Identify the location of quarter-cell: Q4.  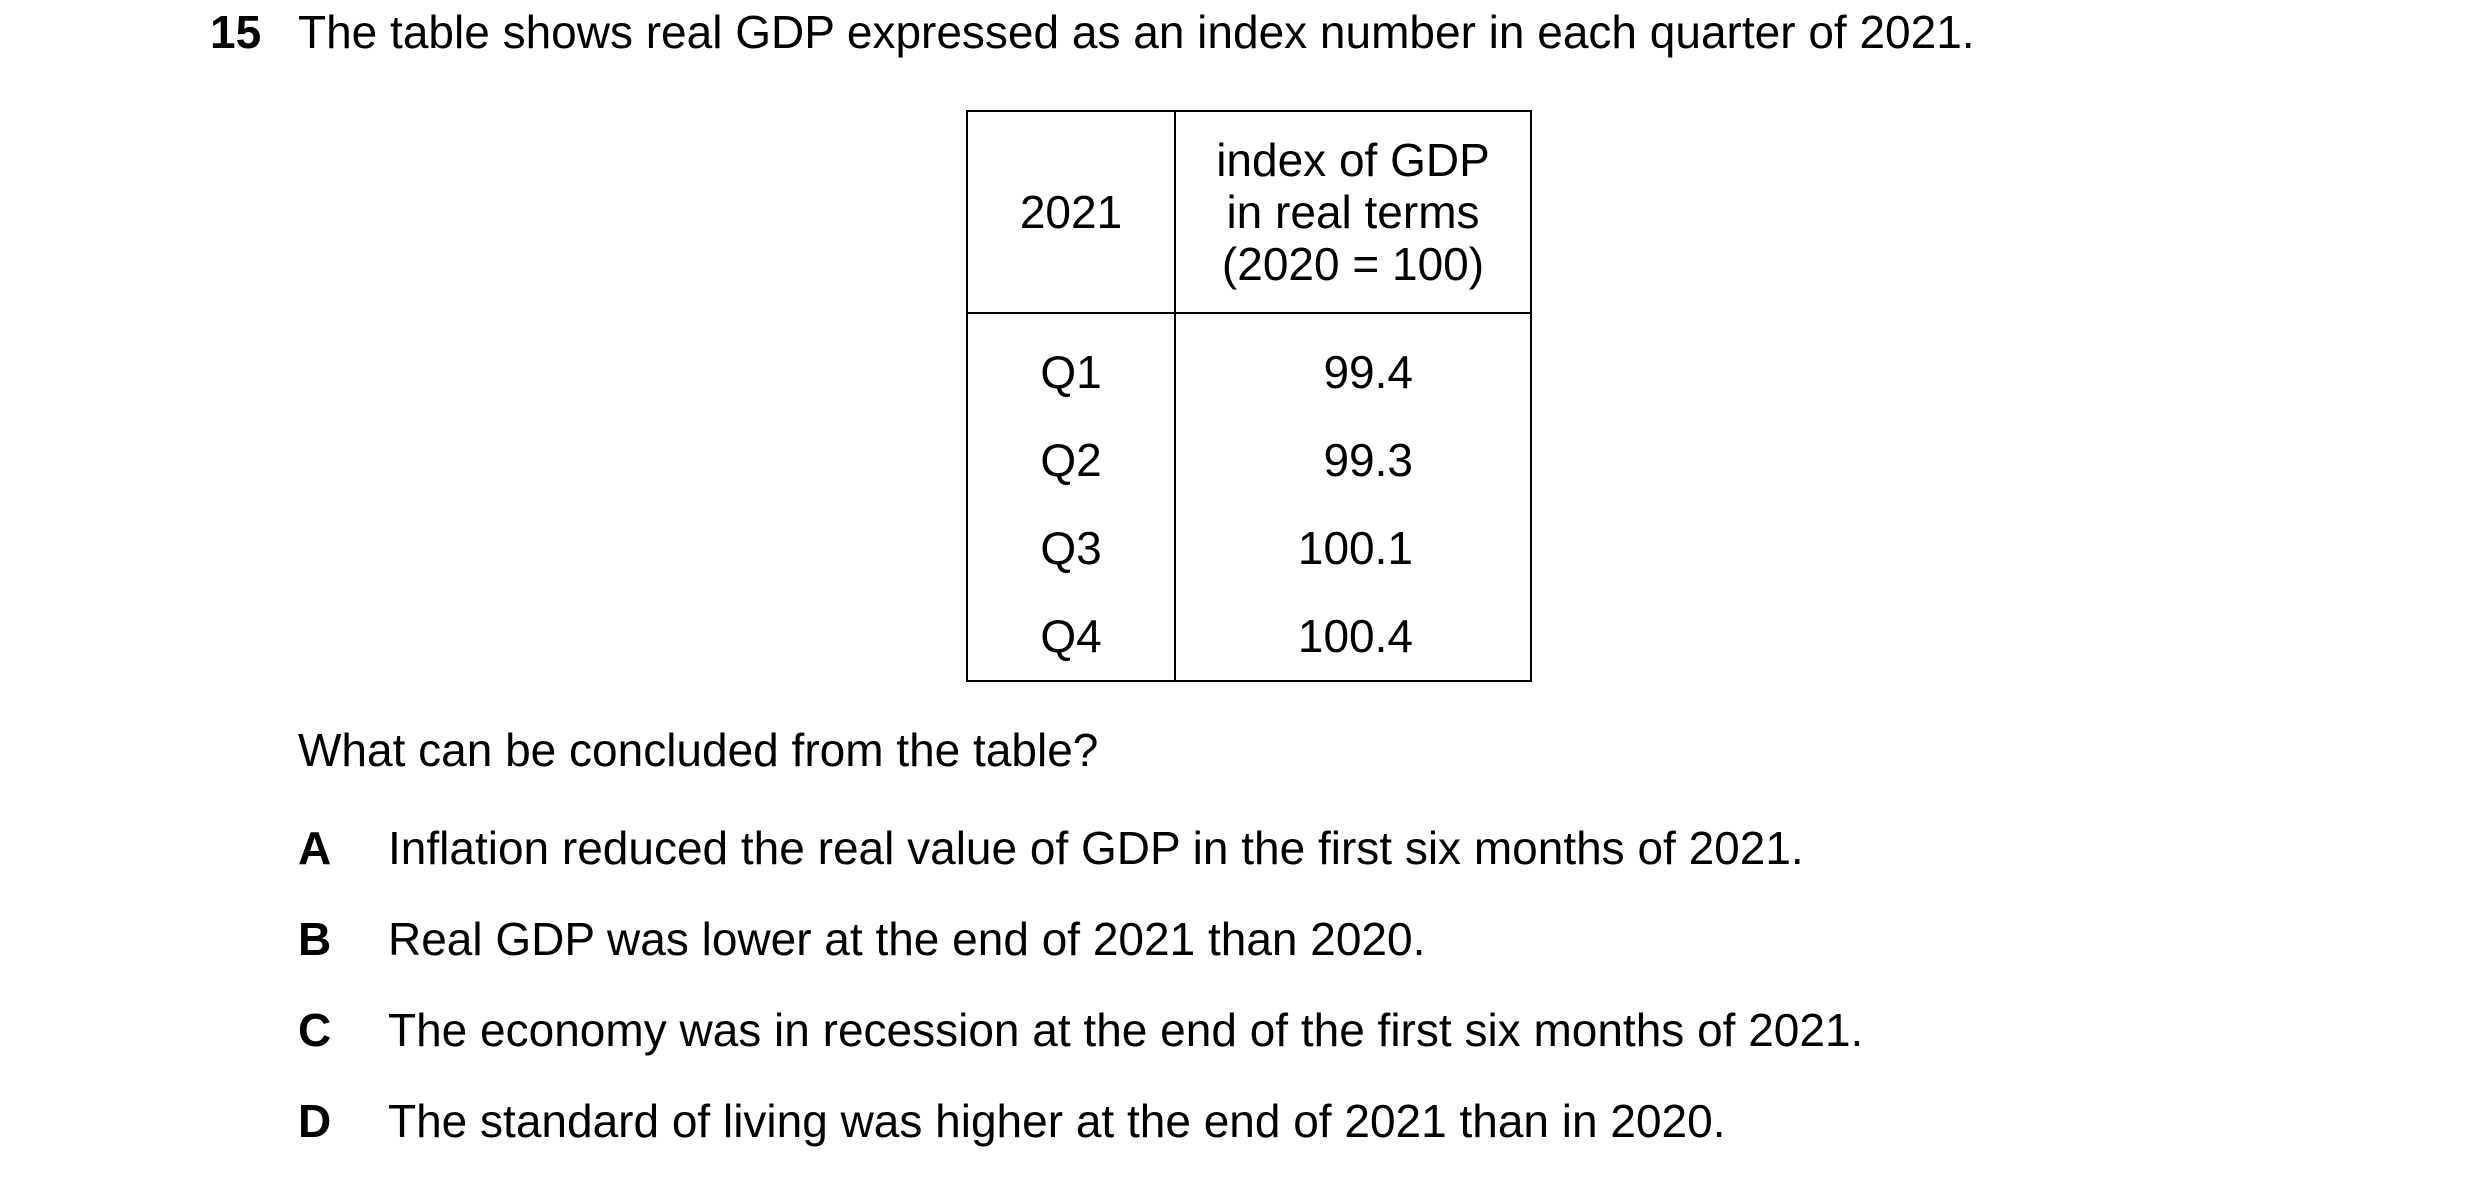
(1071, 637).